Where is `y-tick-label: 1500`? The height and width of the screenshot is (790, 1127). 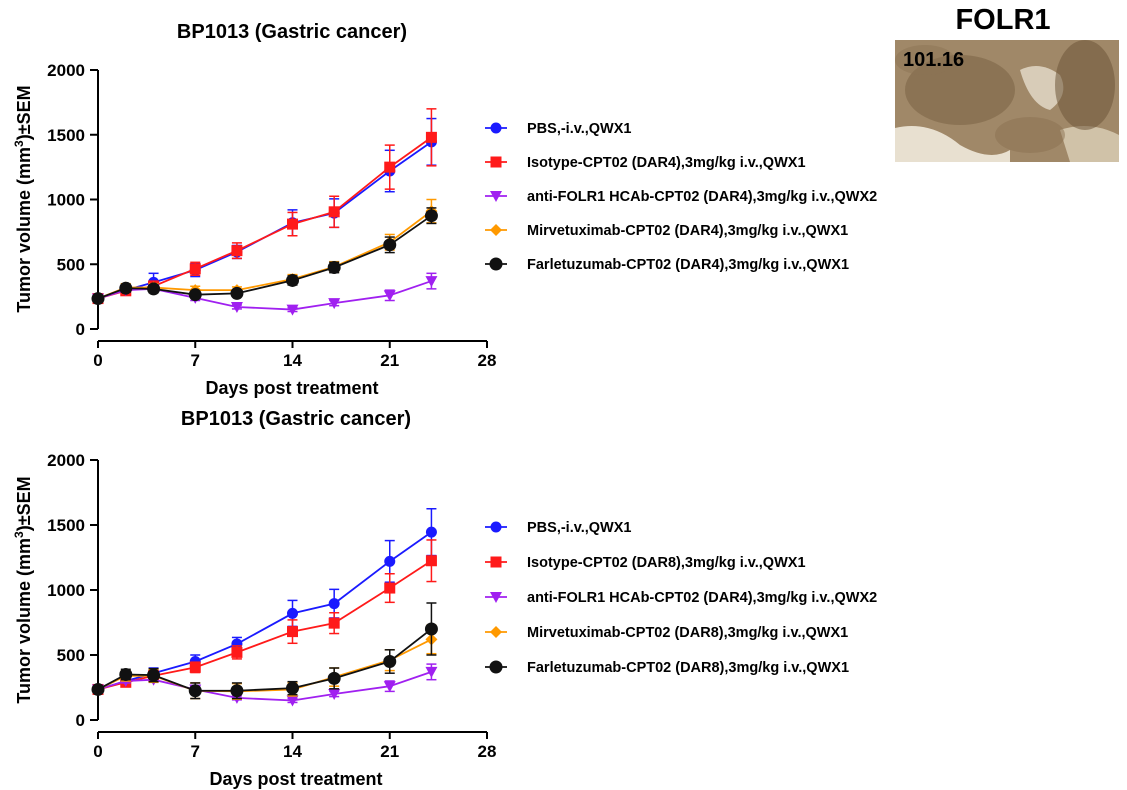 y-tick-label: 1500 is located at coordinates (66, 525).